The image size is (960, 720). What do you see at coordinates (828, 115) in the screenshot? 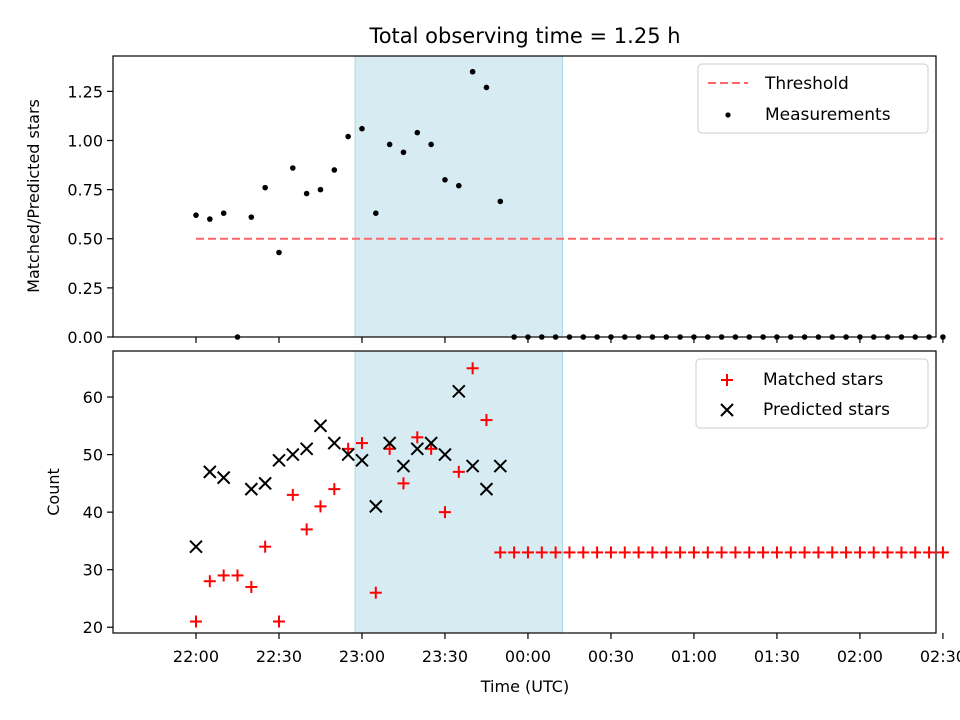
I see `measurements-legend-label: Measurements` at bounding box center [828, 115].